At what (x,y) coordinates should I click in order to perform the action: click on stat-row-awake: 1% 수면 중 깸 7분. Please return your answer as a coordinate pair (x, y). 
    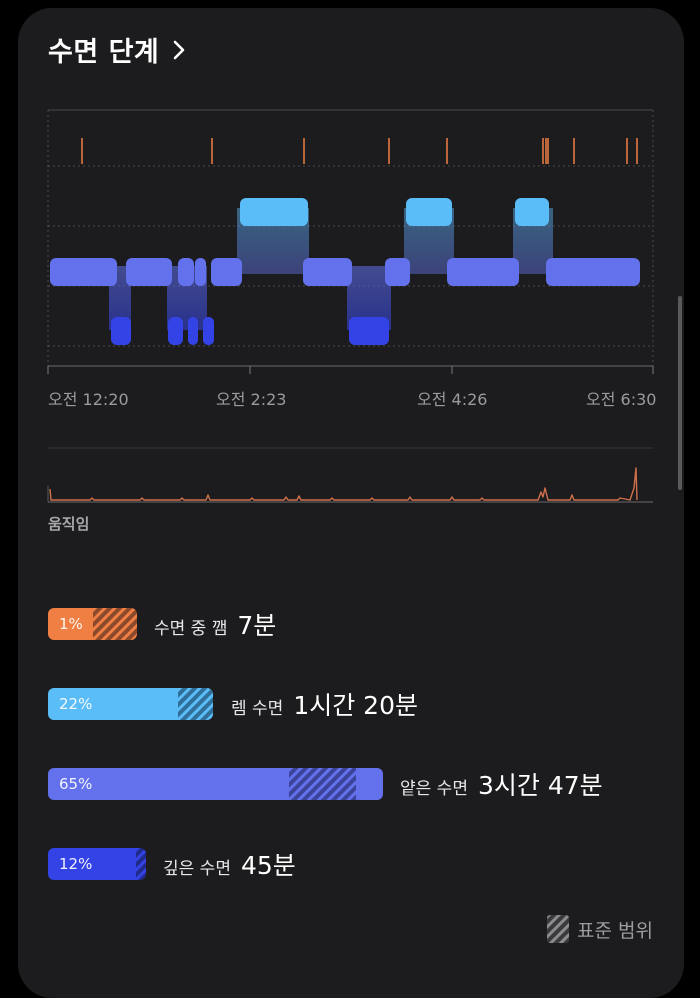
    Looking at the image, I should click on (350, 624).